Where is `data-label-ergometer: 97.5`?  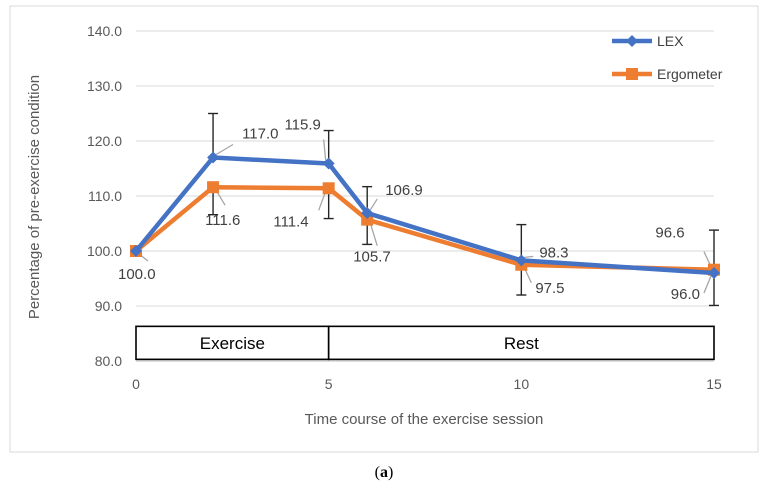
data-label-ergometer: 97.5 is located at coordinates (549, 288).